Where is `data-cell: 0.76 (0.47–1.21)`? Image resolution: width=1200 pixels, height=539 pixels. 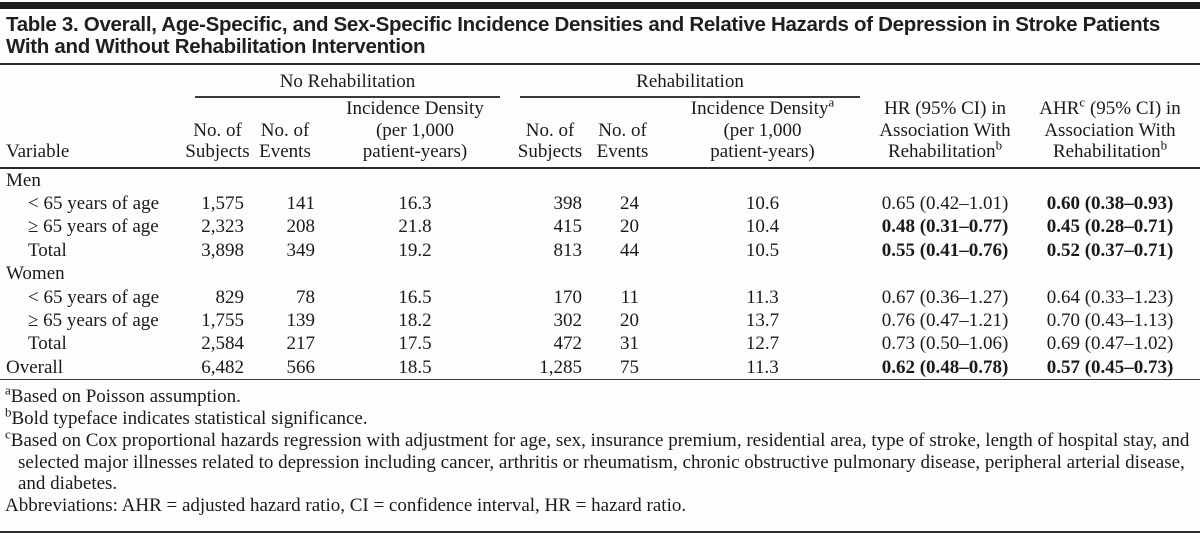
data-cell: 0.76 (0.47–1.21) is located at coordinates (945, 320).